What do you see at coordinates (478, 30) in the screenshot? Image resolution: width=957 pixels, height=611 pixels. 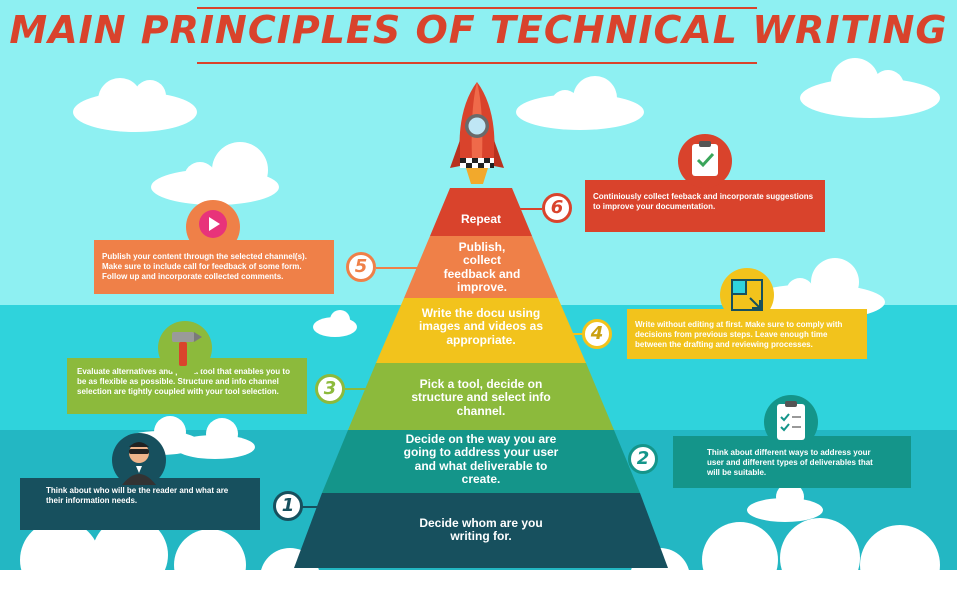 I see `page-title: Main Principles of Technical Writing` at bounding box center [478, 30].